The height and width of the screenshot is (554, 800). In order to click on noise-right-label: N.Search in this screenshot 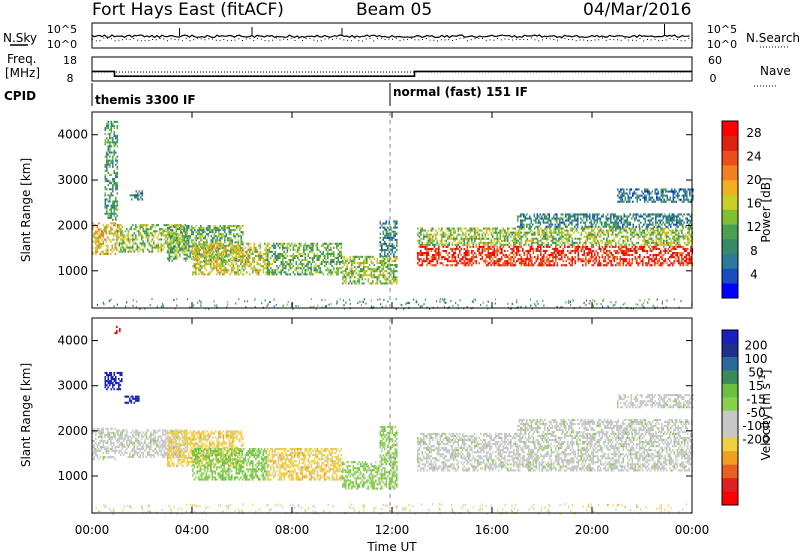, I will do `click(773, 38)`.